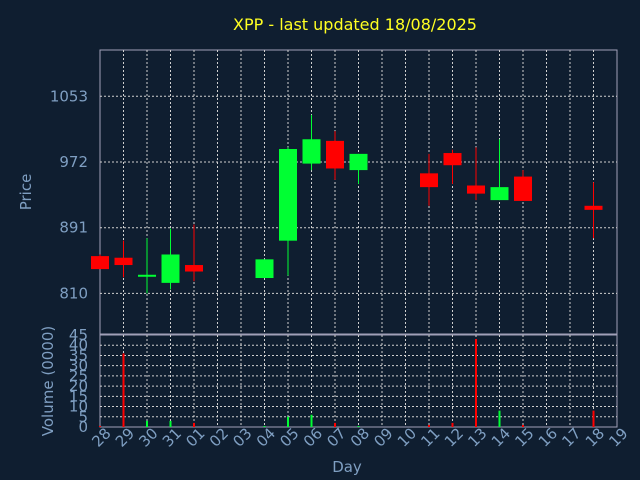 The height and width of the screenshot is (480, 640). What do you see at coordinates (595, 437) in the screenshot?
I see `x-tick-label: 18` at bounding box center [595, 437].